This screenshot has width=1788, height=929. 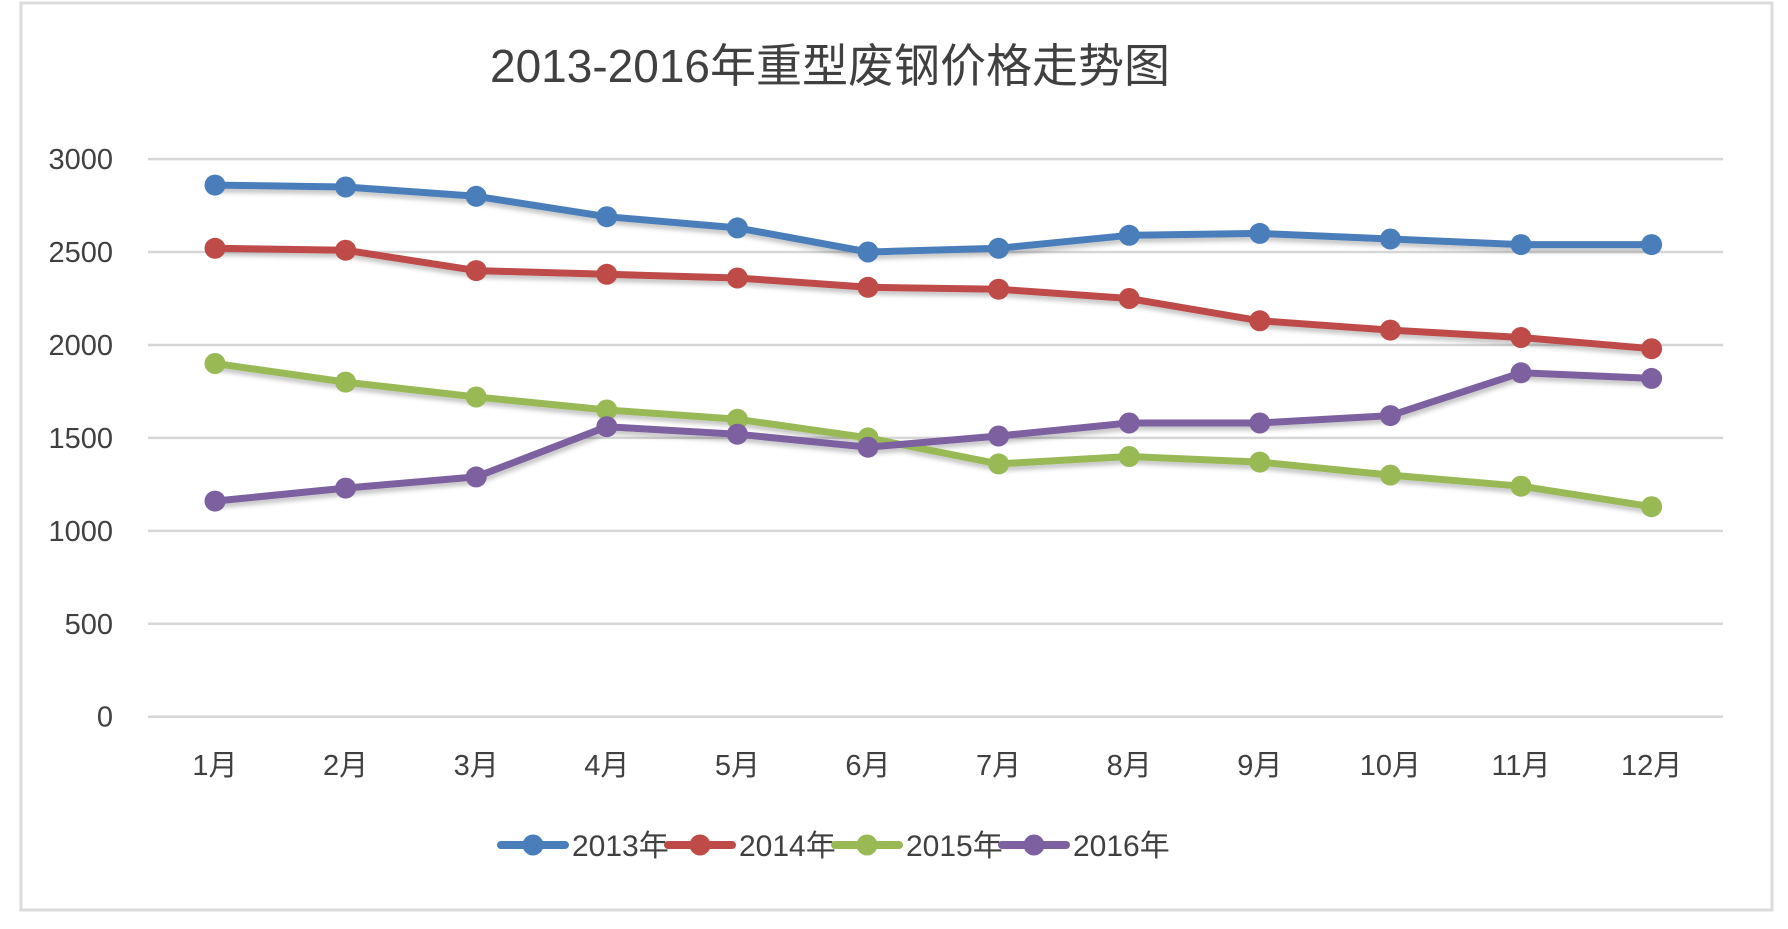 What do you see at coordinates (1260, 423) in the screenshot?
I see `data-point-2016年-9月` at bounding box center [1260, 423].